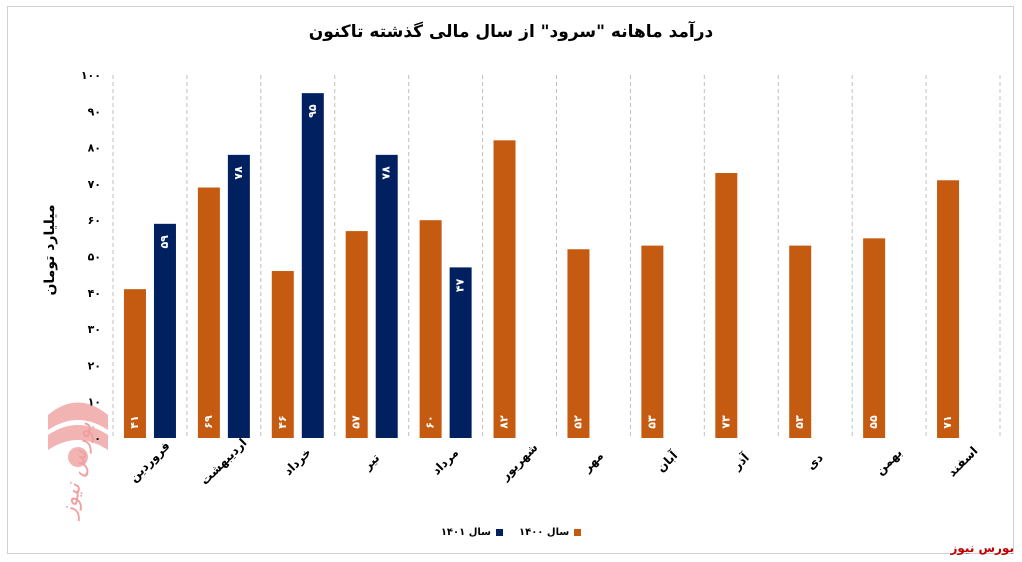 This screenshot has height=562, width=1022. Describe the element at coordinates (651, 422) in the screenshot. I see `bar-label-s0-7: ۵۳` at that location.